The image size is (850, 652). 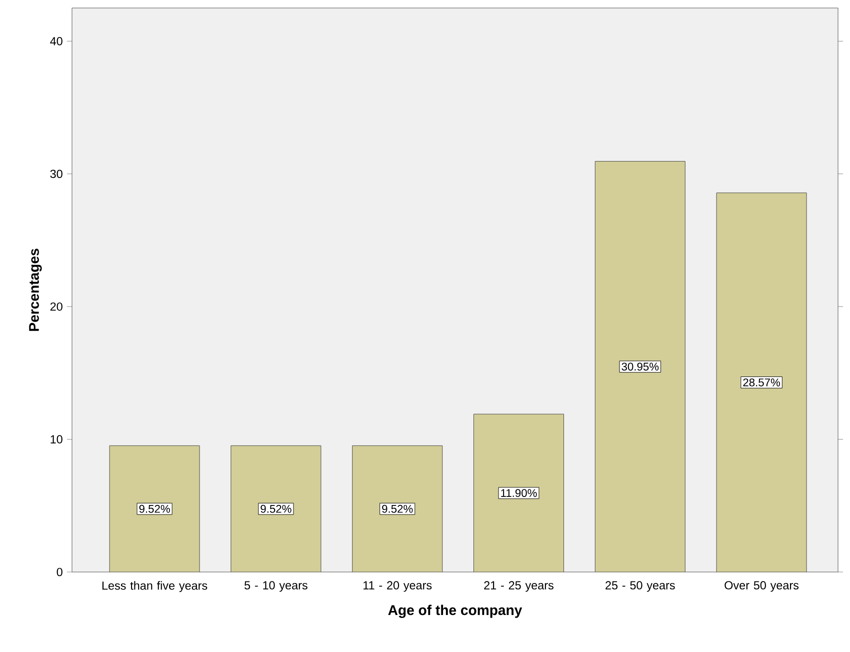 I want to click on x-tick-label: 21 - 25 years, so click(x=519, y=586).